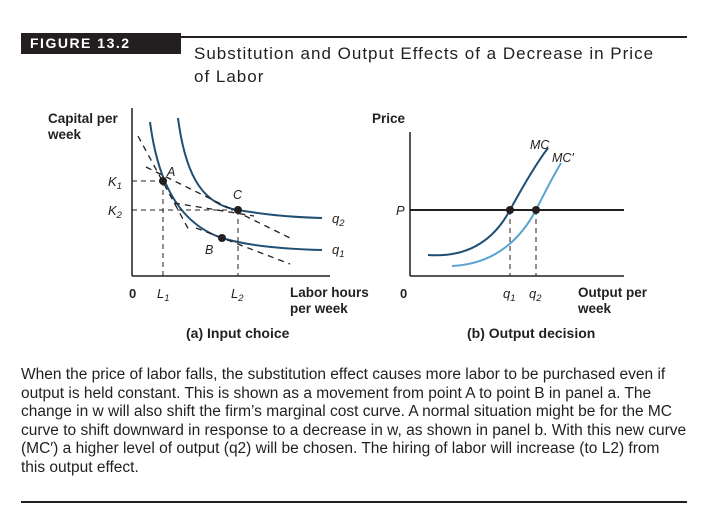  What do you see at coordinates (115, 183) in the screenshot?
I see `tick-k1: K1` at bounding box center [115, 183].